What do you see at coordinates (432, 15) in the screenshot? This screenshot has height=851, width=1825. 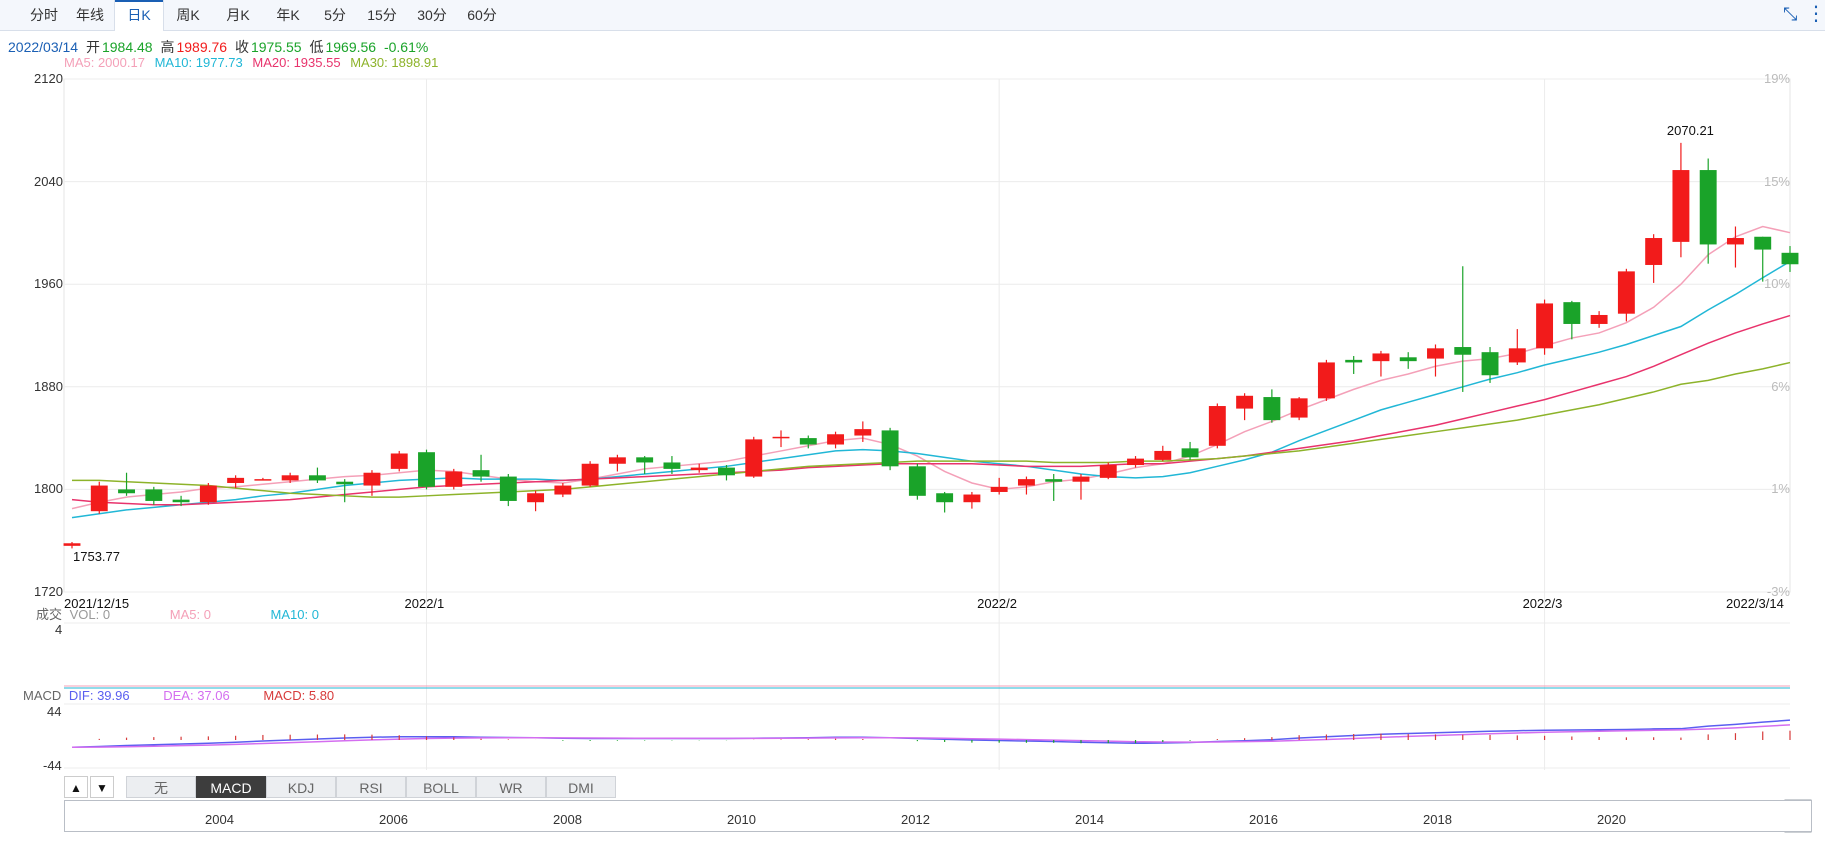 I see `tab-8: 30分` at bounding box center [432, 15].